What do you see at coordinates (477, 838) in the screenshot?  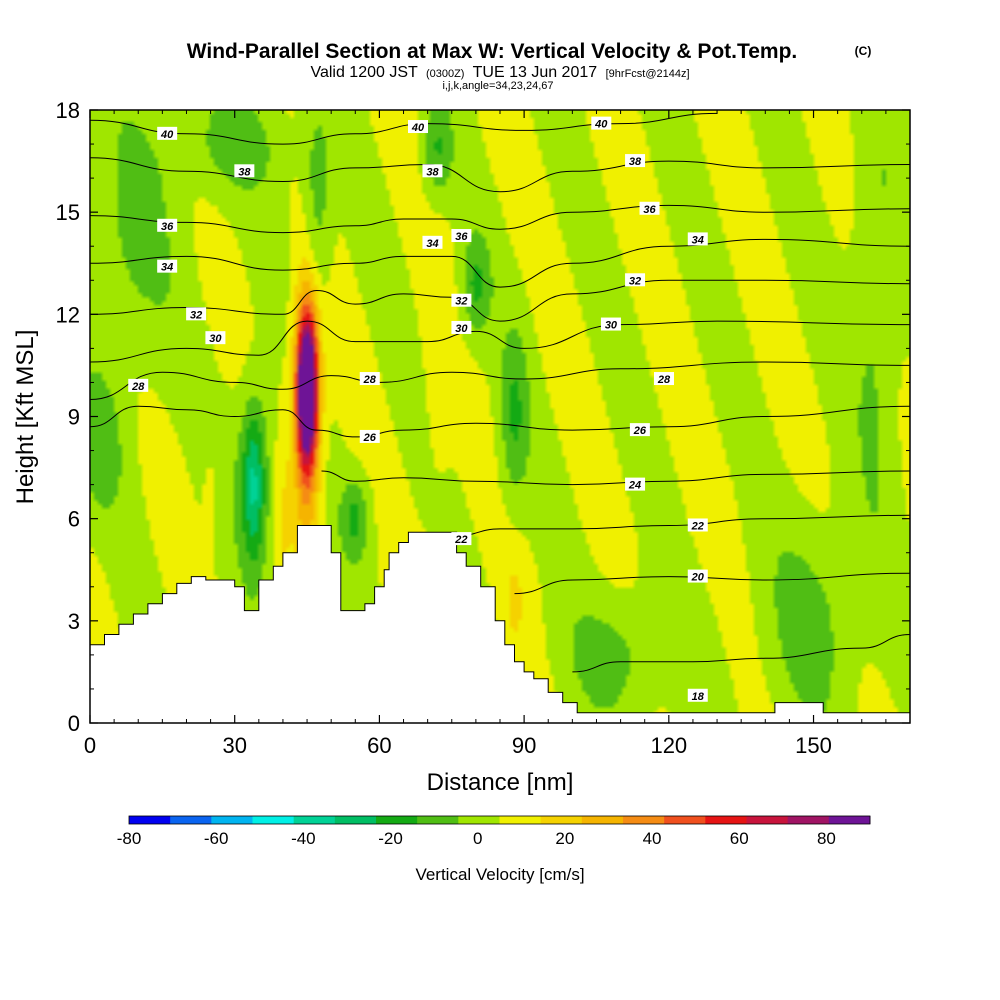 I see `colorbar-tick-label: 0` at bounding box center [477, 838].